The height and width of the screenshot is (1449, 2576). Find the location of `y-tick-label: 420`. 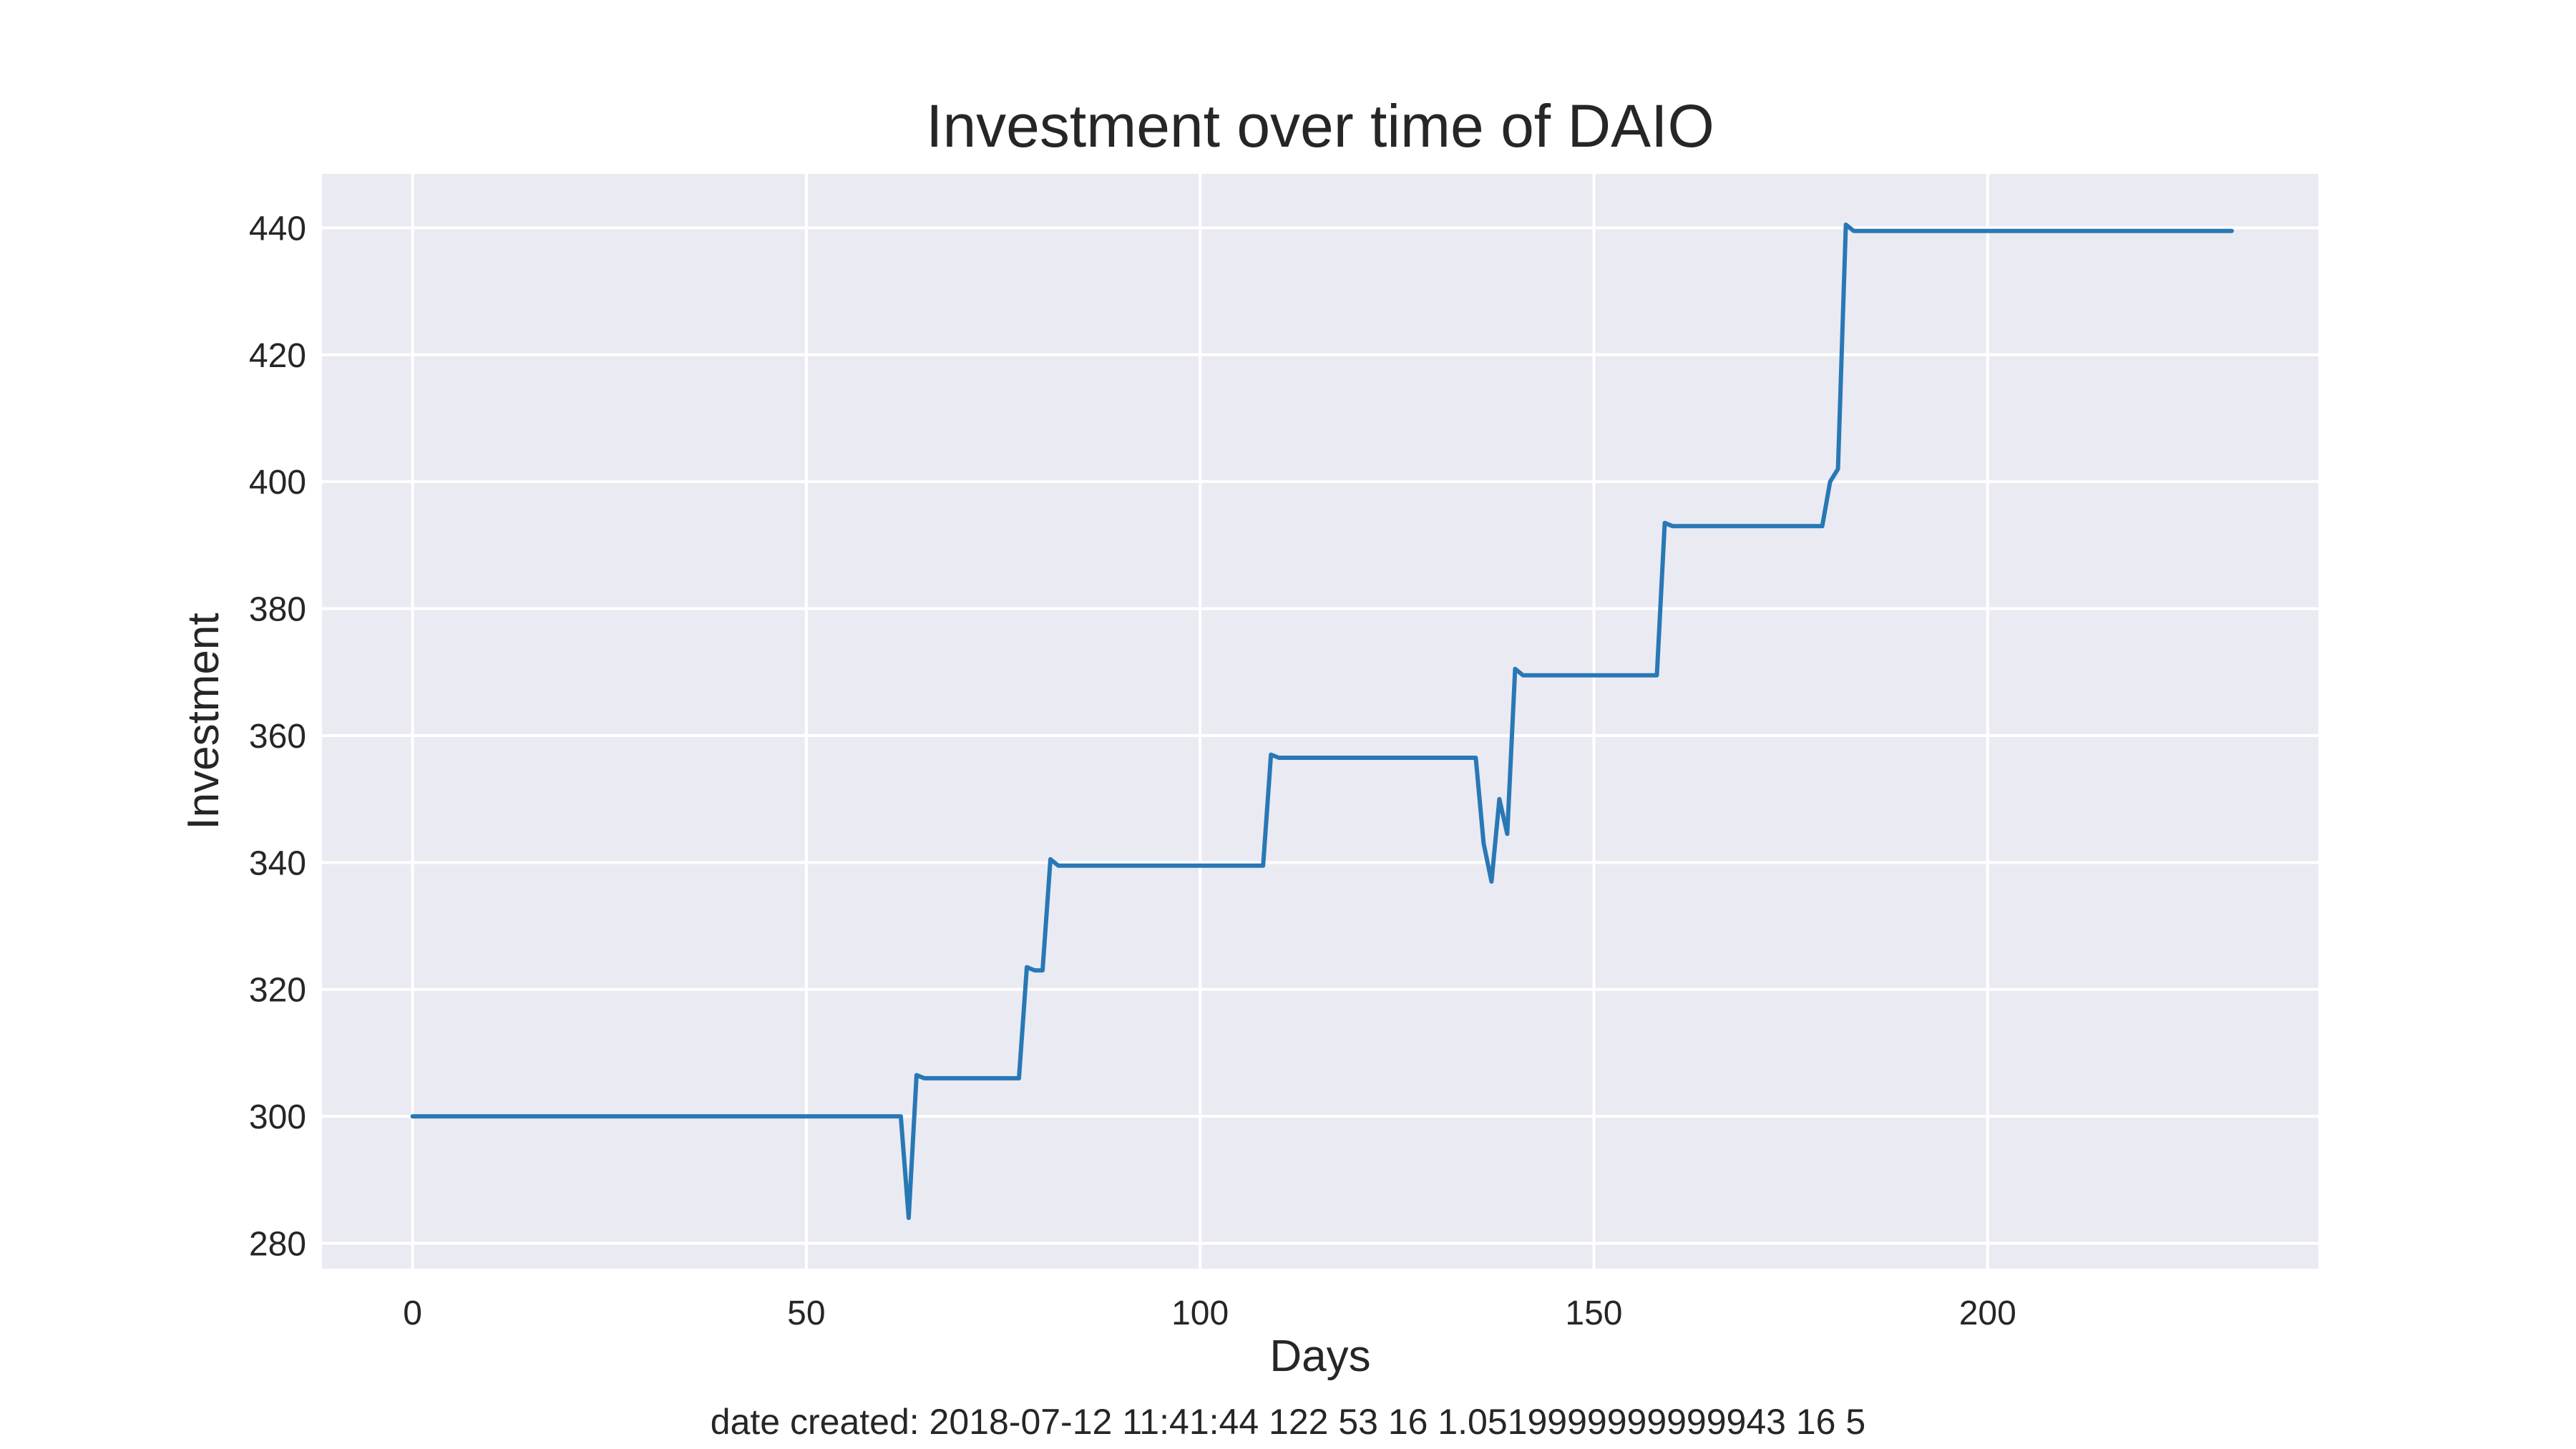

y-tick-label: 420 is located at coordinates (277, 356).